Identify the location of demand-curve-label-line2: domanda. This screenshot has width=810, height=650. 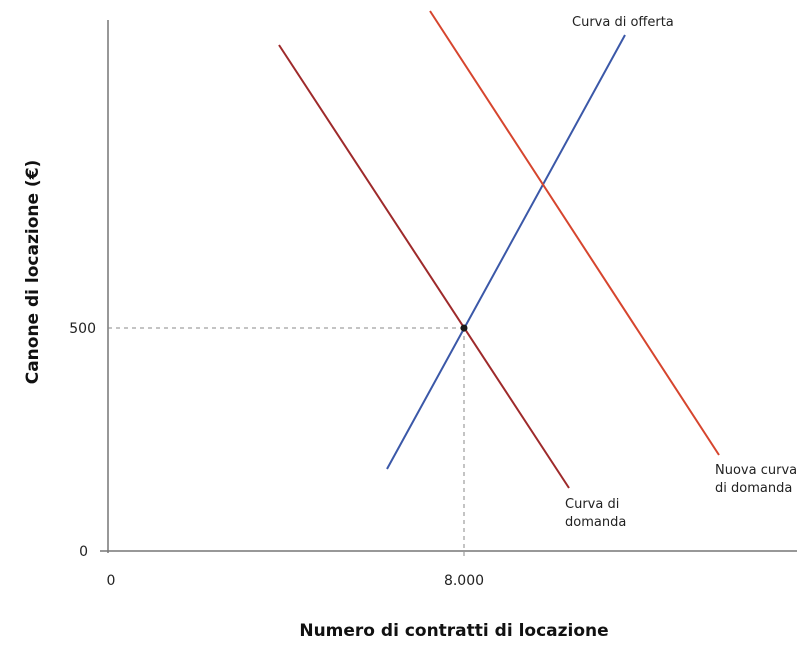
(595, 522).